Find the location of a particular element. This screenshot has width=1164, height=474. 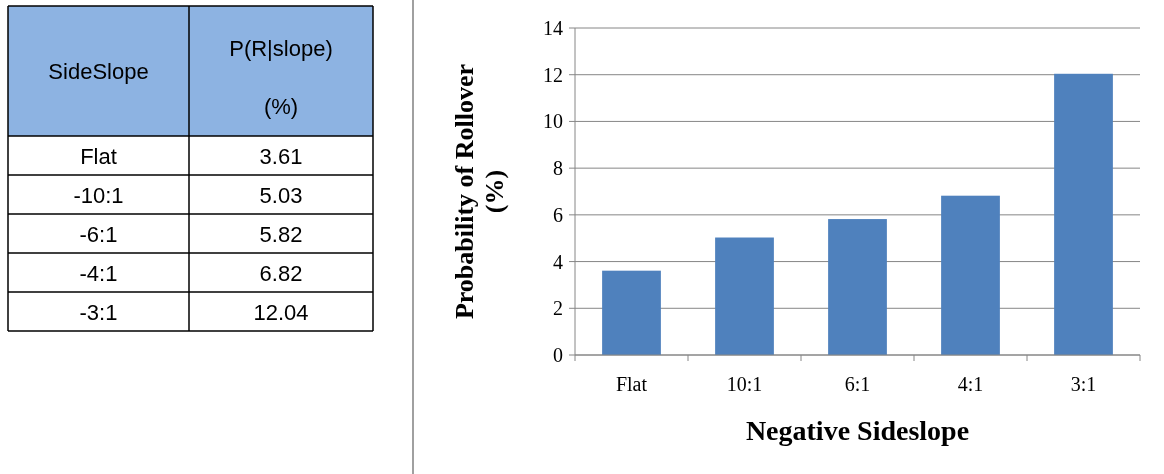

y-tick-label: 8 is located at coordinates (558, 168).